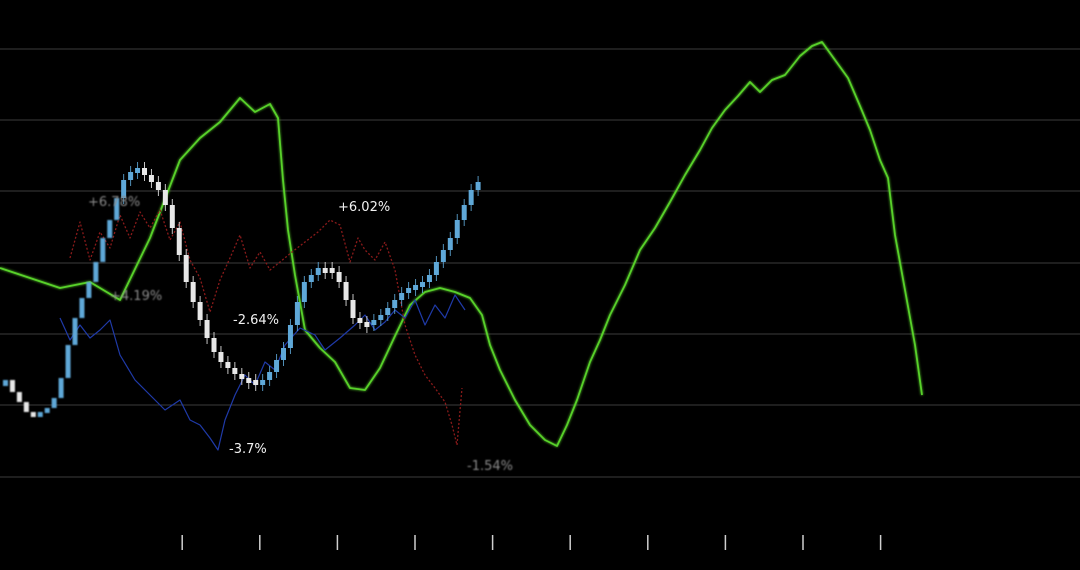  What do you see at coordinates (364, 207) in the screenshot?
I see `annotation-label: +6.02%` at bounding box center [364, 207].